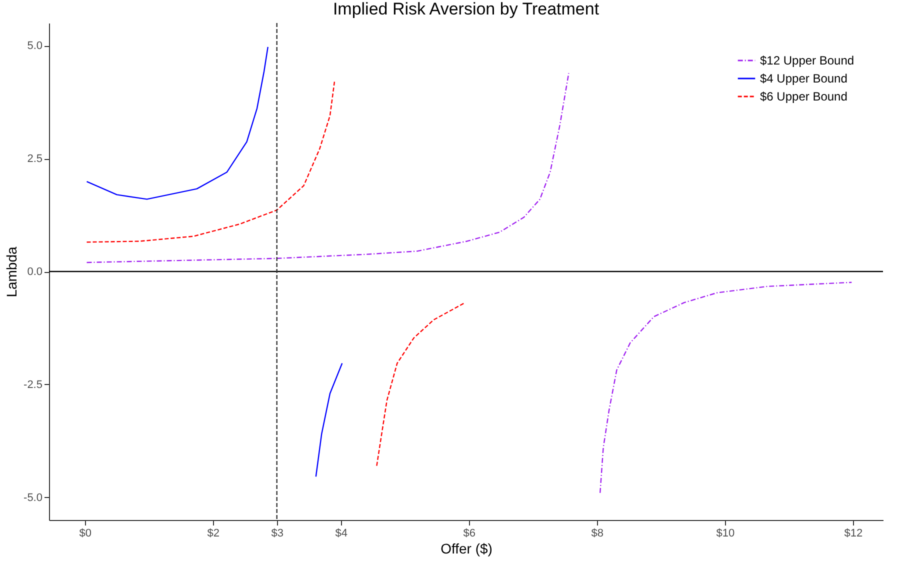 The height and width of the screenshot is (571, 898). What do you see at coordinates (466, 9) in the screenshot?
I see `chart-title: Implied Risk Aversion by Treatment` at bounding box center [466, 9].